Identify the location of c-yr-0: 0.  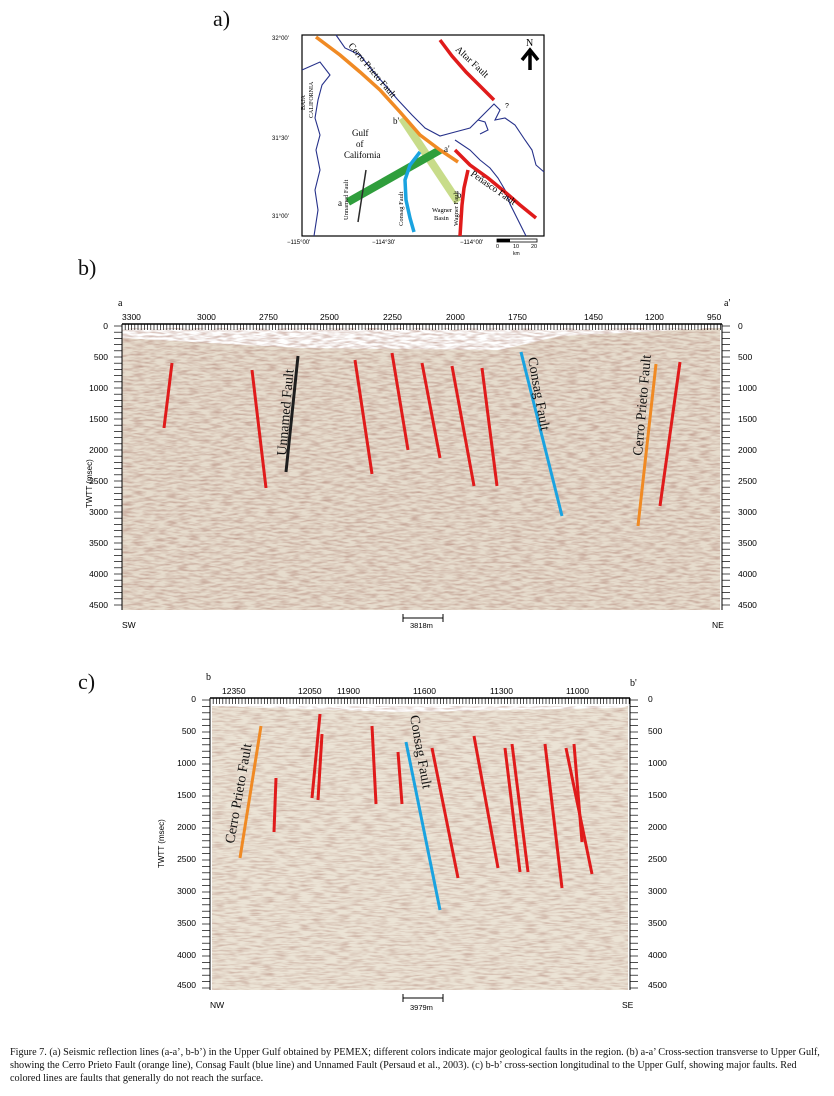
(650, 699).